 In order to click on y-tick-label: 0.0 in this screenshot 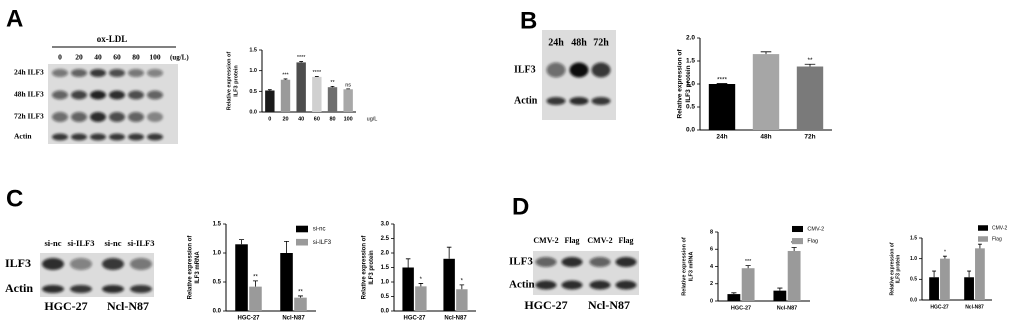, I will do `click(217, 312)`.